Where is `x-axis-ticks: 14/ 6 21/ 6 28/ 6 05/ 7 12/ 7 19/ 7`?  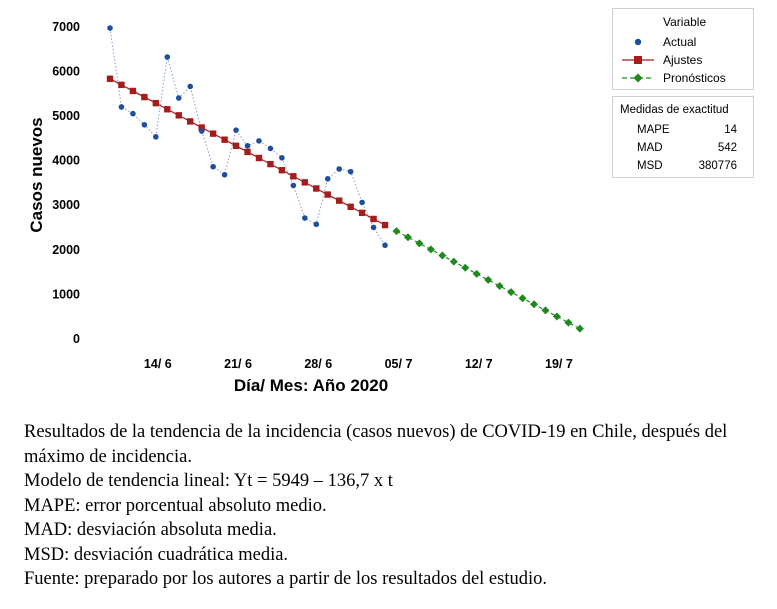 x-axis-ticks: 14/ 6 21/ 6 28/ 6 05/ 7 12/ 7 19/ 7 is located at coordinates (358, 364).